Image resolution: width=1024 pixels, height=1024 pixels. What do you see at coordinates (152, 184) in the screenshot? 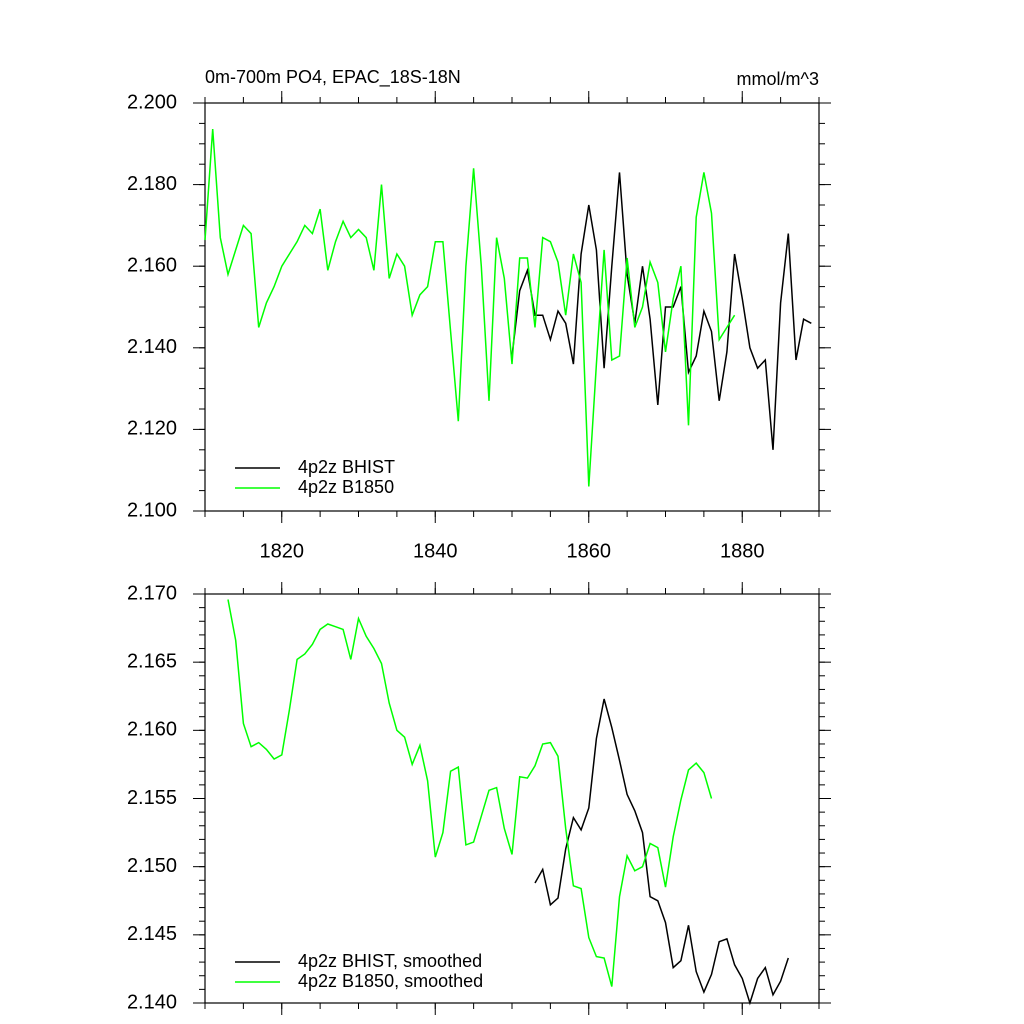
I see `y-tick-label: 2.180` at bounding box center [152, 184].